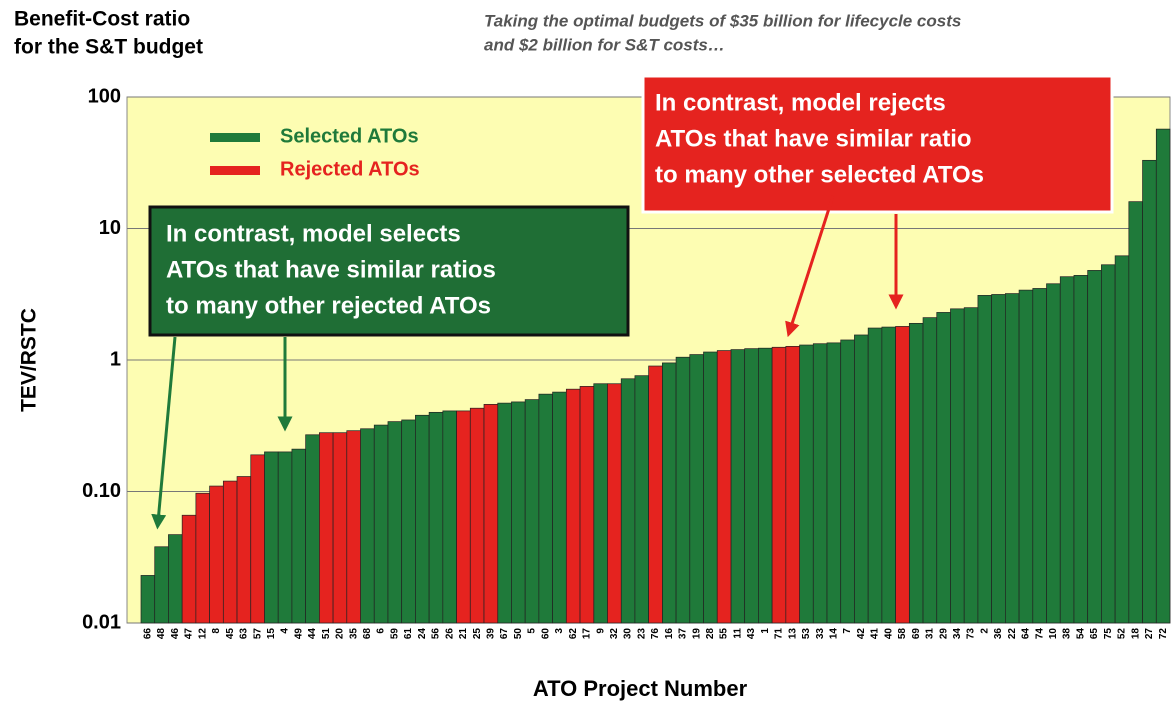 Image resolution: width=1172 pixels, height=704 pixels. Describe the element at coordinates (810, 266) in the screenshot. I see `arrow` at that location.